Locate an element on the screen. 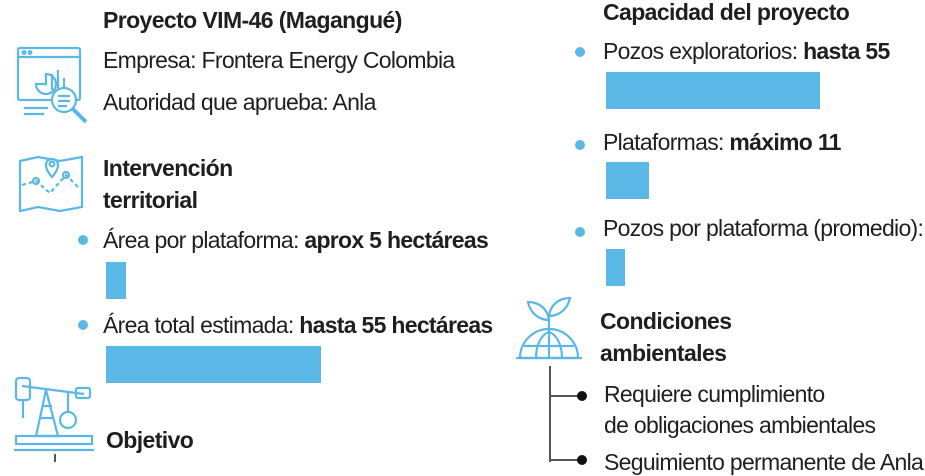 The image size is (925, 476). environment-item-obligations-line1: Requiere cumplimiento is located at coordinates (714, 394).